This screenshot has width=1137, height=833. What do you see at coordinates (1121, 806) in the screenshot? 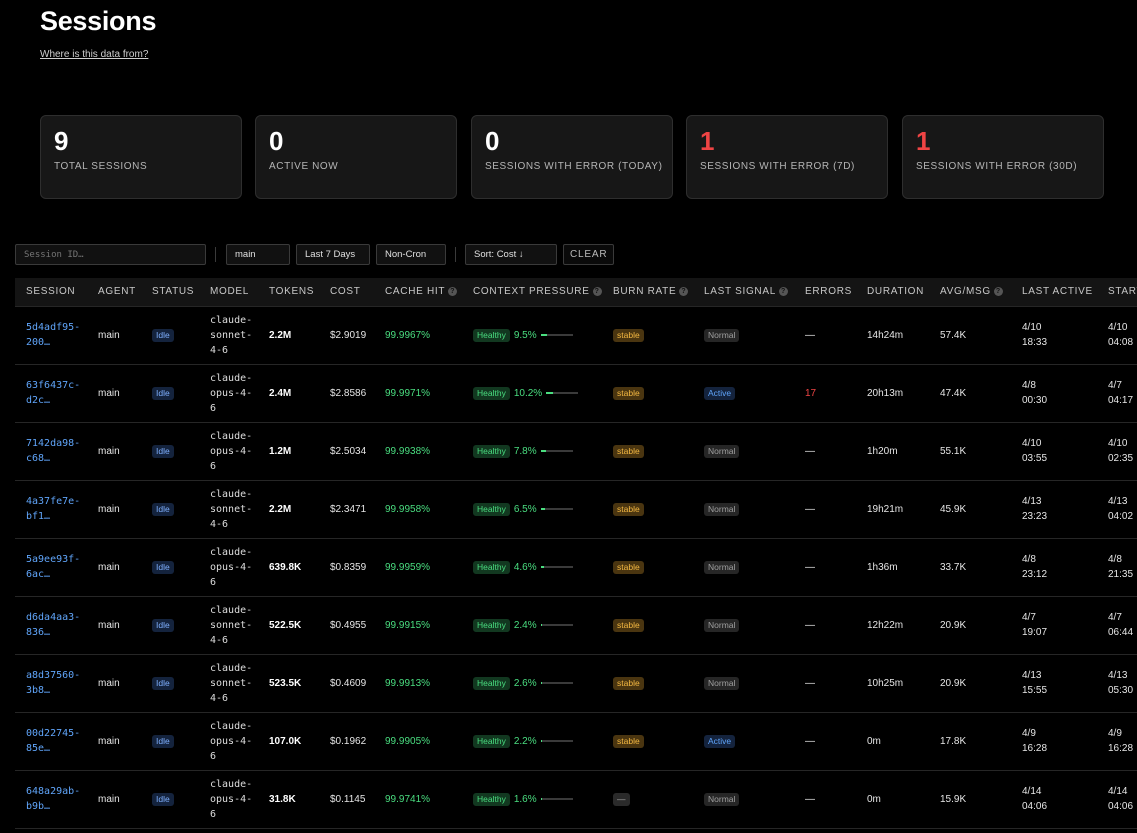
I see `text-line: 04:06` at bounding box center [1121, 806].